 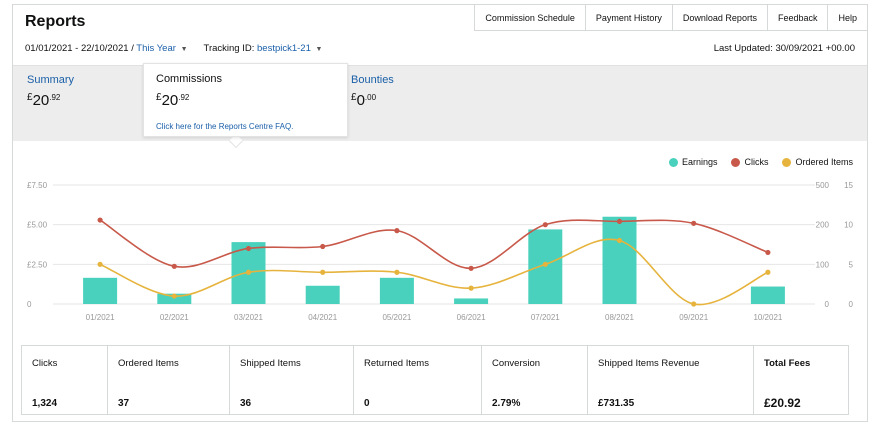 What do you see at coordinates (322, 317) in the screenshot?
I see `x-tick-label: 04/2021` at bounding box center [322, 317].